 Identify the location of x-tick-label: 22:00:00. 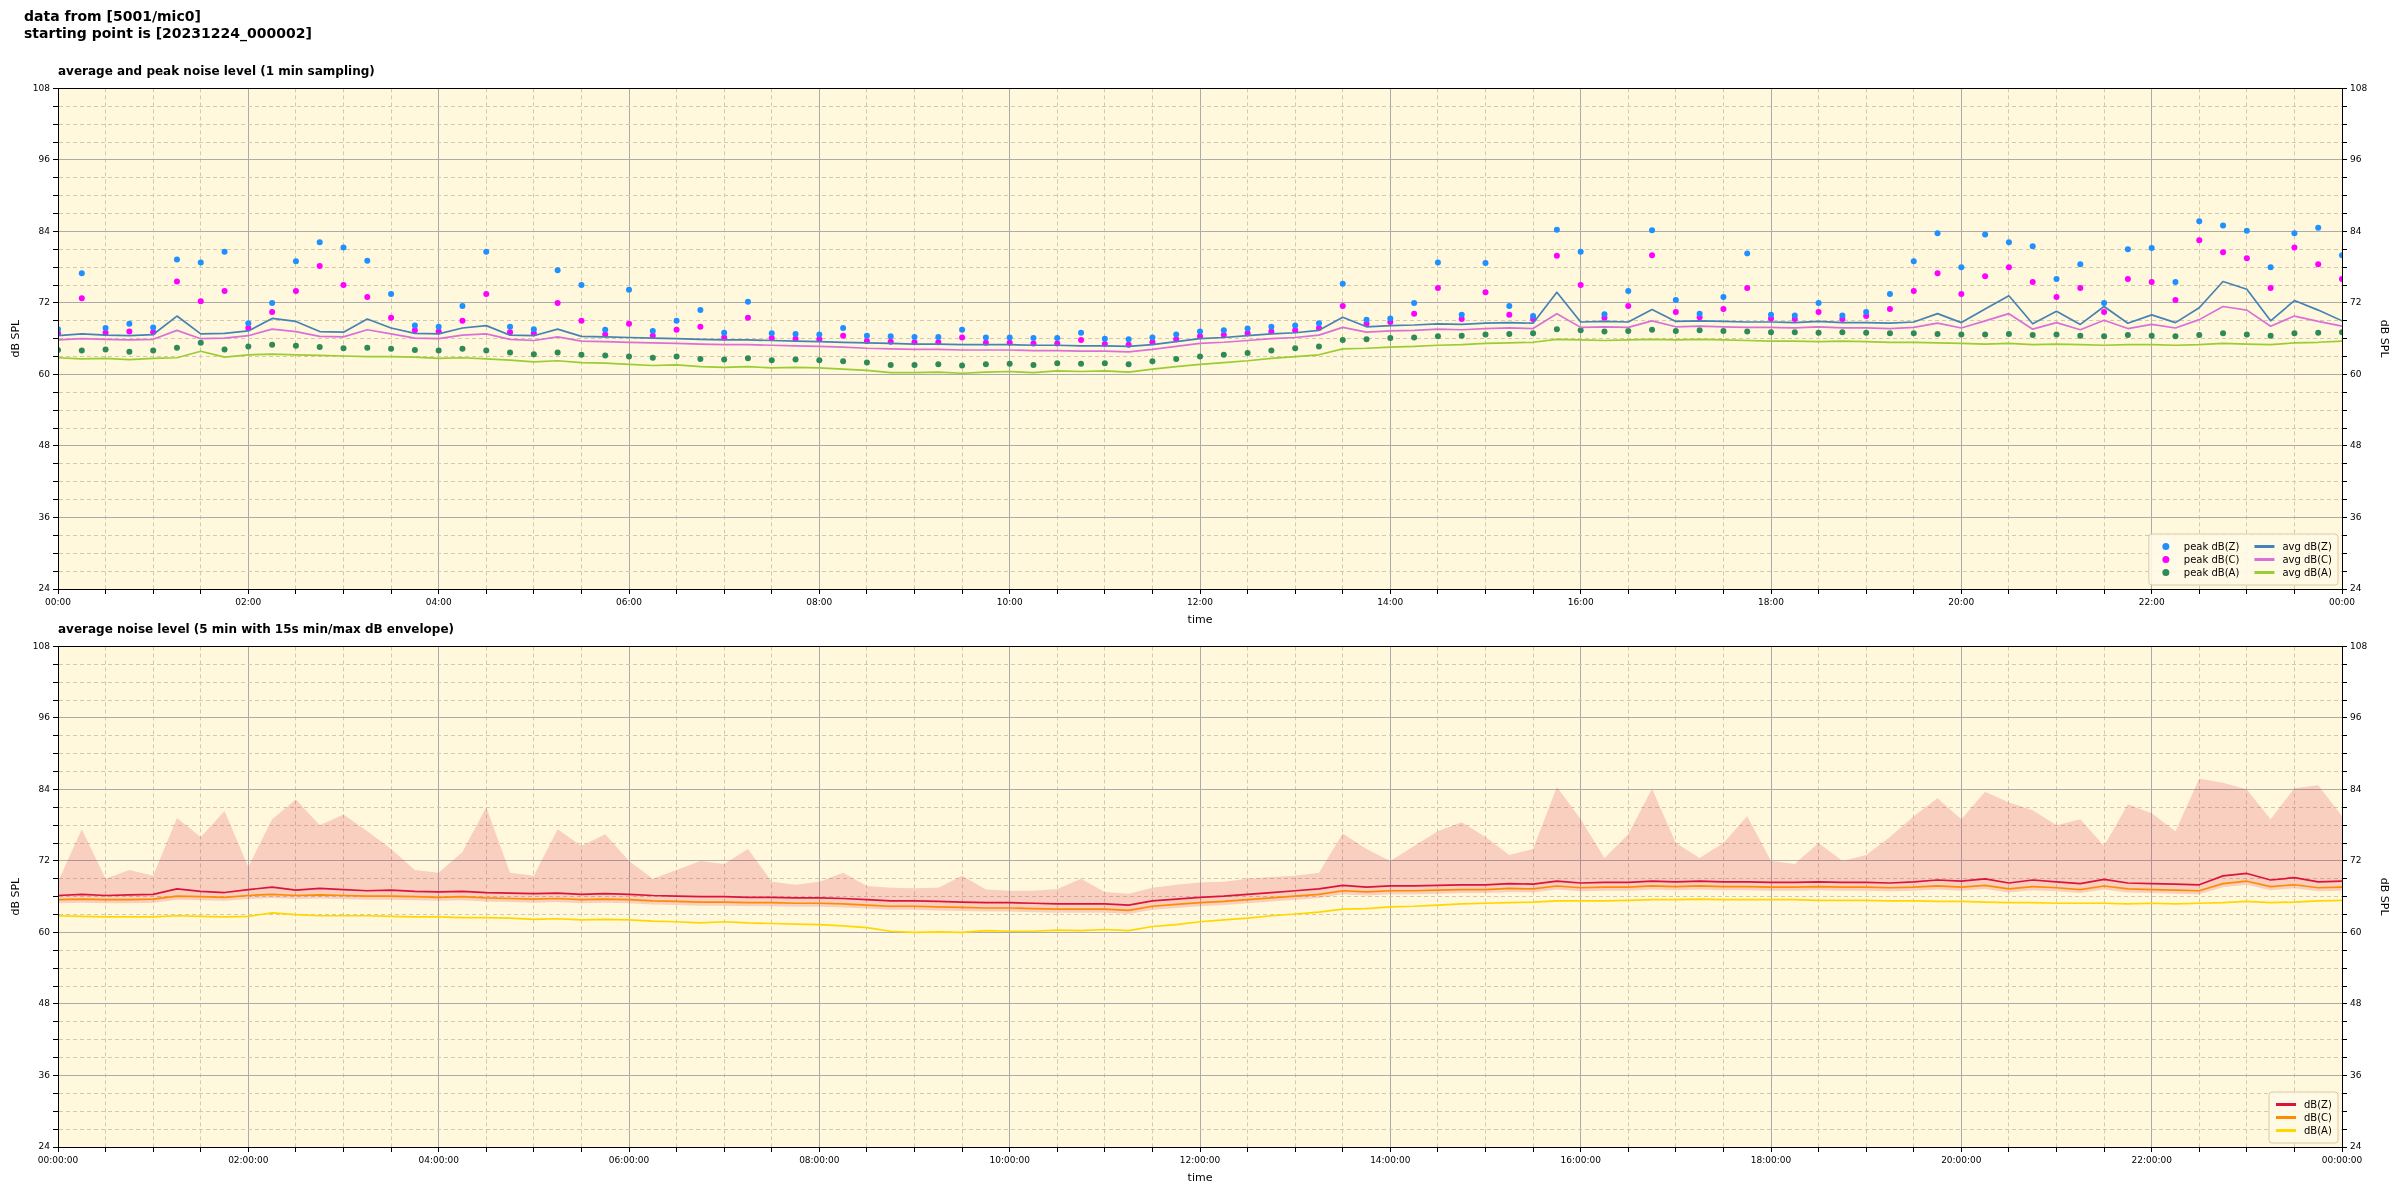
(2152, 1159).